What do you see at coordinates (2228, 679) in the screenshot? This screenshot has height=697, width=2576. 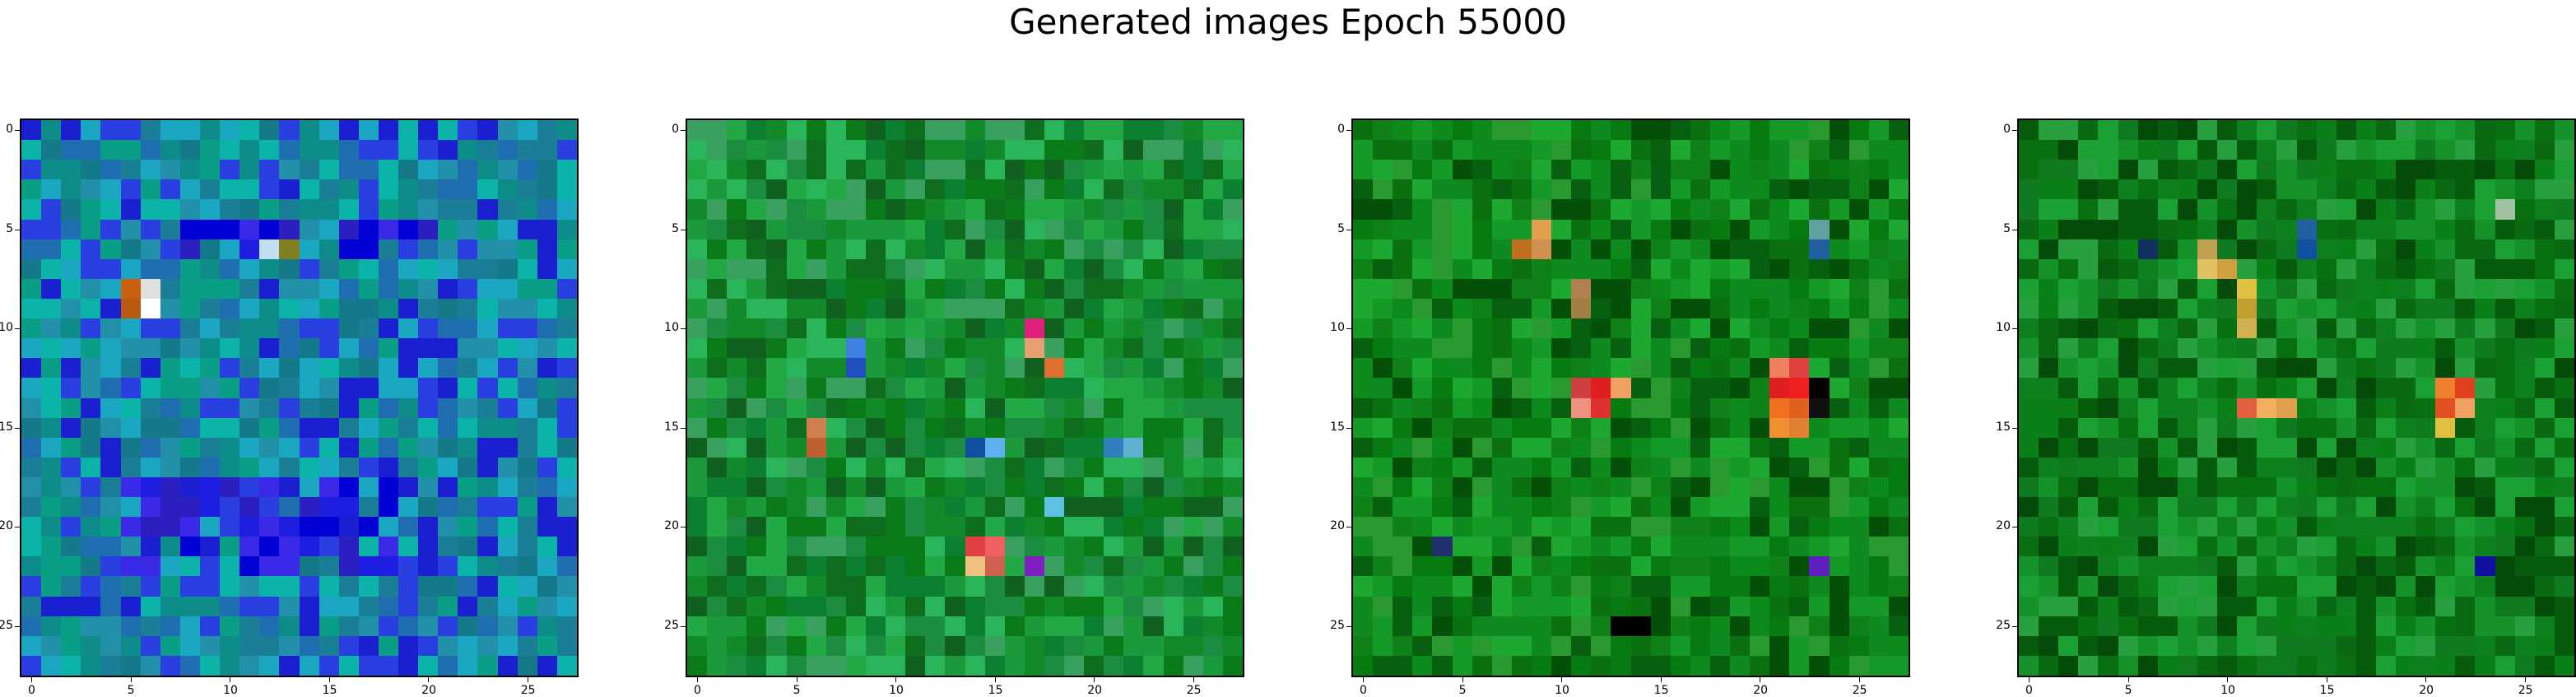 I see `x-tick-mark` at bounding box center [2228, 679].